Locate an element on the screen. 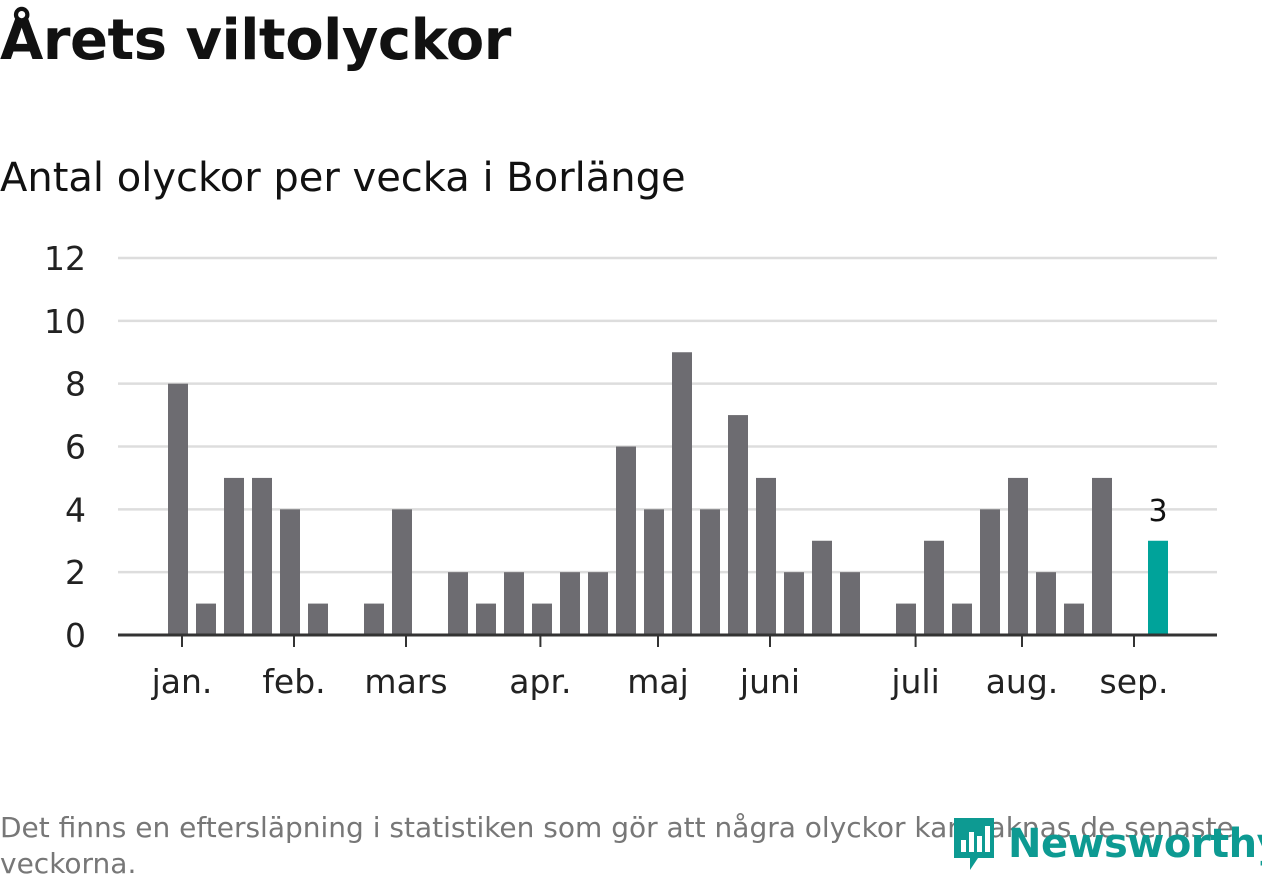 This screenshot has width=1262, height=882. newsworthy-logo-text: Newsworthy is located at coordinates (1135, 844).